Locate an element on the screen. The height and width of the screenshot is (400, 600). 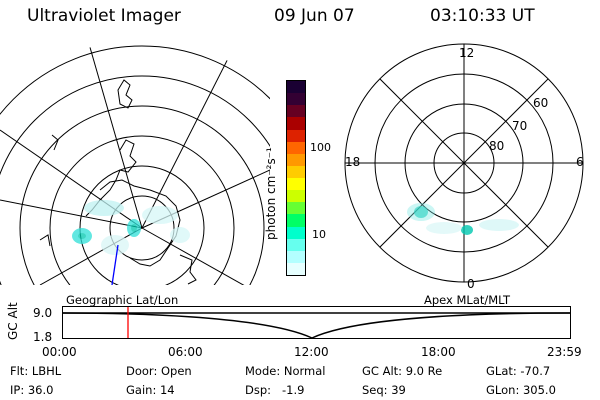
timeline-xtick-1800: 18:00 is located at coordinates (438, 352).